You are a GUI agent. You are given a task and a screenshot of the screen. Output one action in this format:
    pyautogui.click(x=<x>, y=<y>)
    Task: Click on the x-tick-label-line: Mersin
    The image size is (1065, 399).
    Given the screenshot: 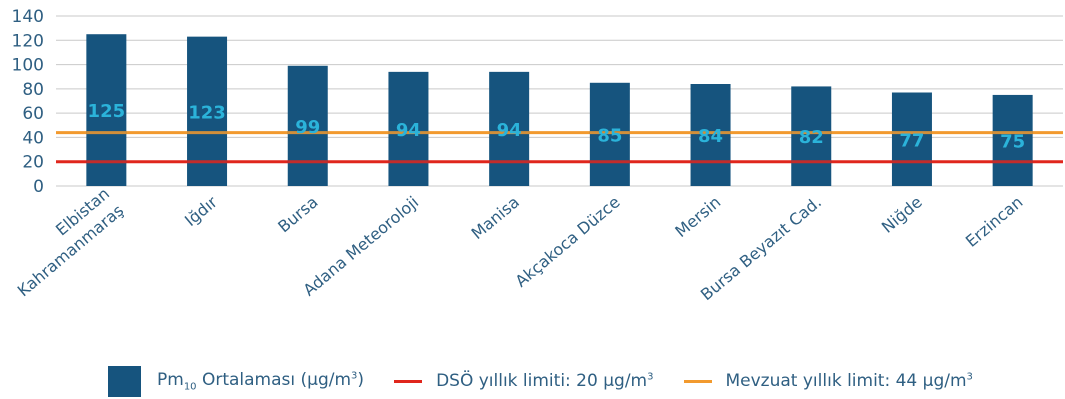 What is the action you would take?
    pyautogui.click(x=697, y=216)
    